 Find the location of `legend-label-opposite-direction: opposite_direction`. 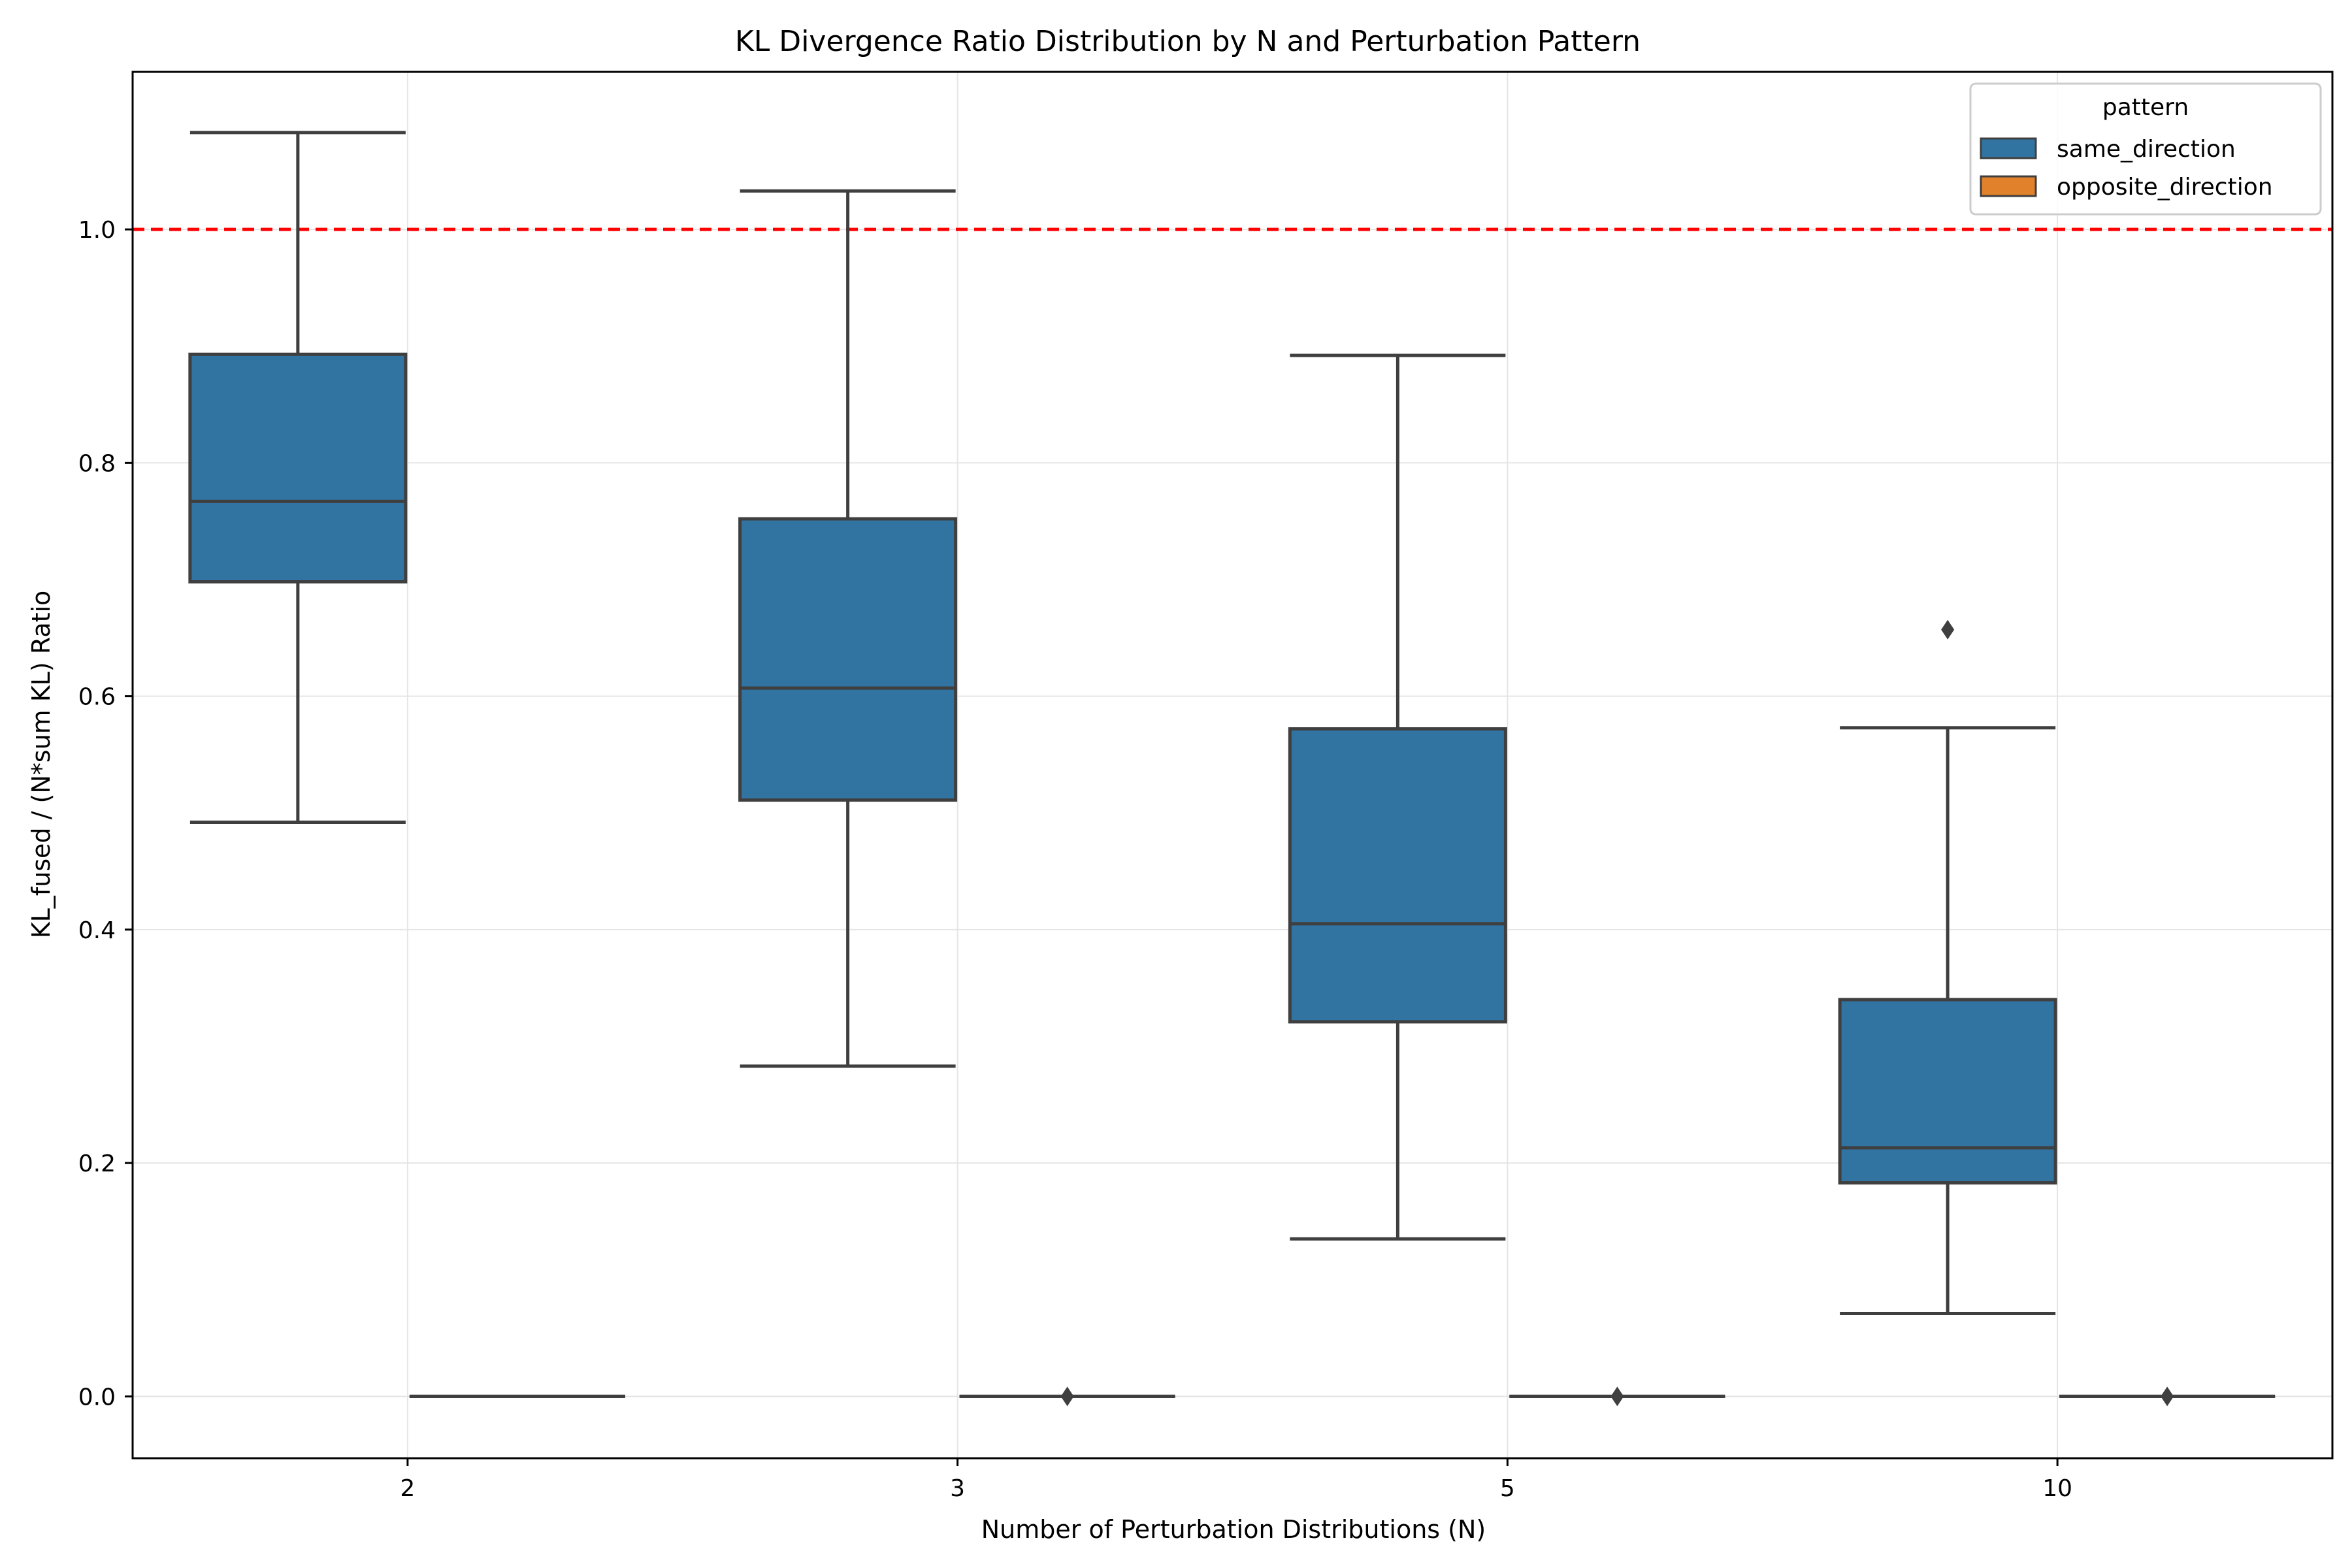

legend-label-opposite-direction: opposite_direction is located at coordinates (2165, 187).